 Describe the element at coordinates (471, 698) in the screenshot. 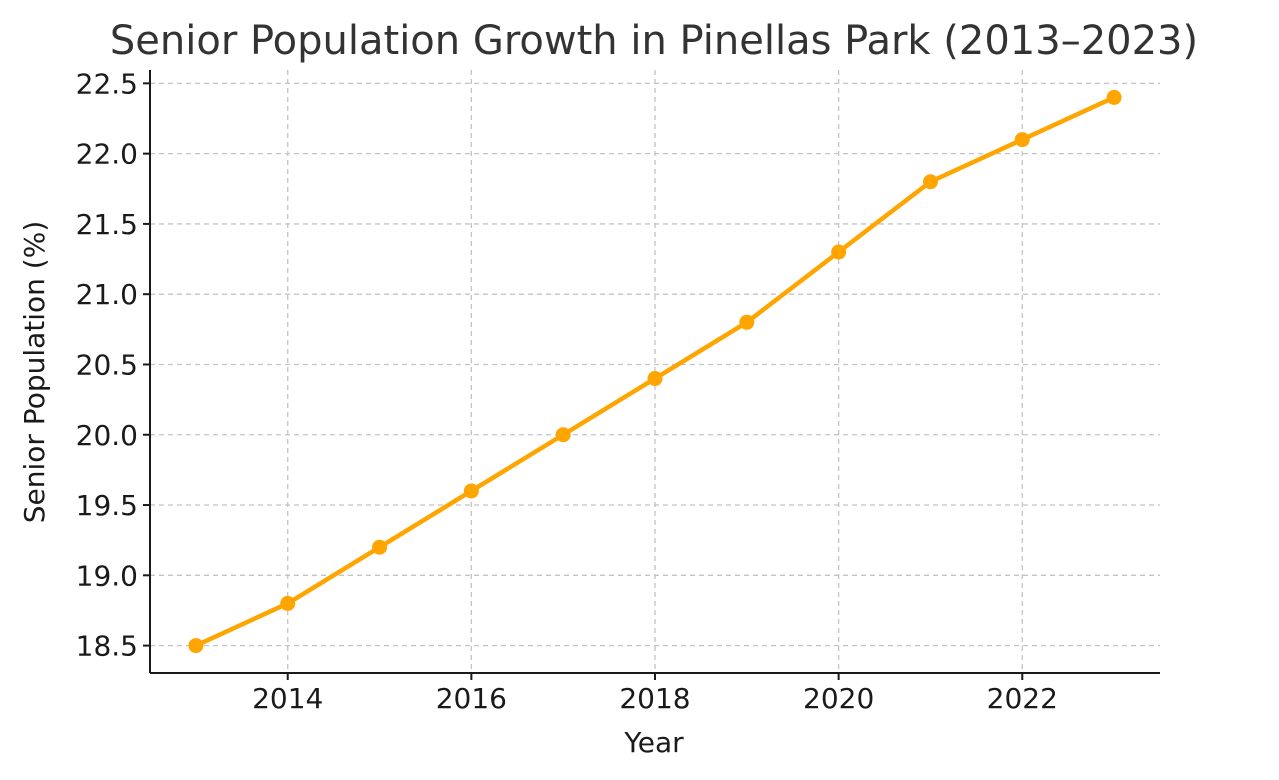

I see `x-tick-label: 2016` at that location.